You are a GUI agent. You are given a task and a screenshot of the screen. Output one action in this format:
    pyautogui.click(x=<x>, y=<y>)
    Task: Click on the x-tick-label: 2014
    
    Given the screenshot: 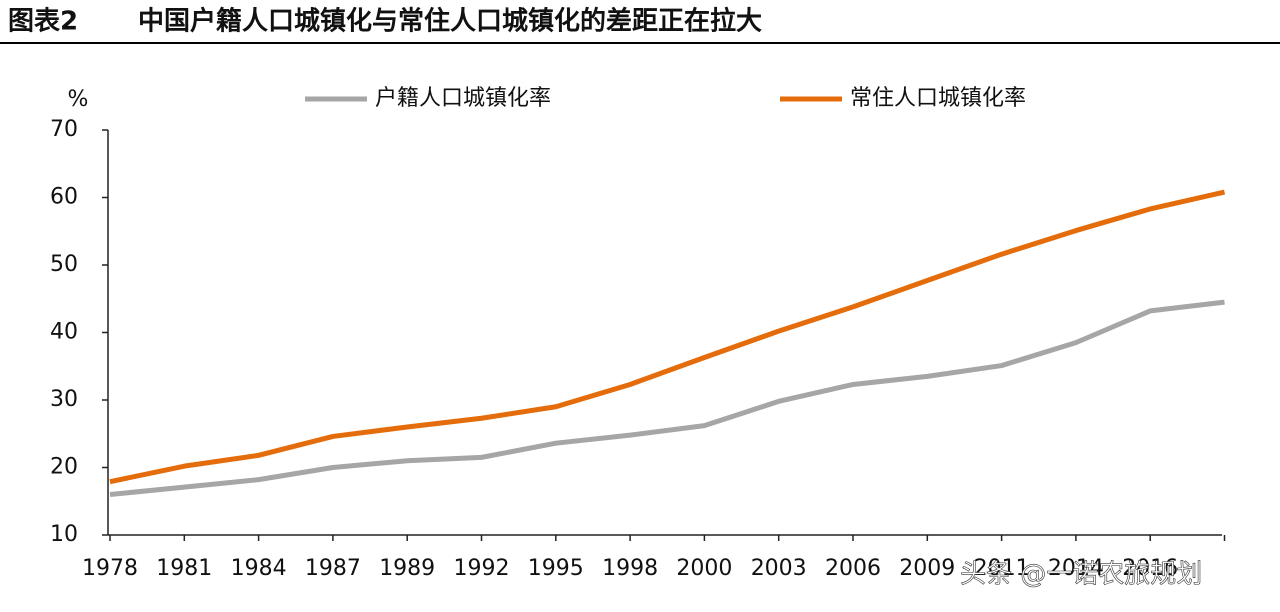 What is the action you would take?
    pyautogui.click(x=1076, y=568)
    